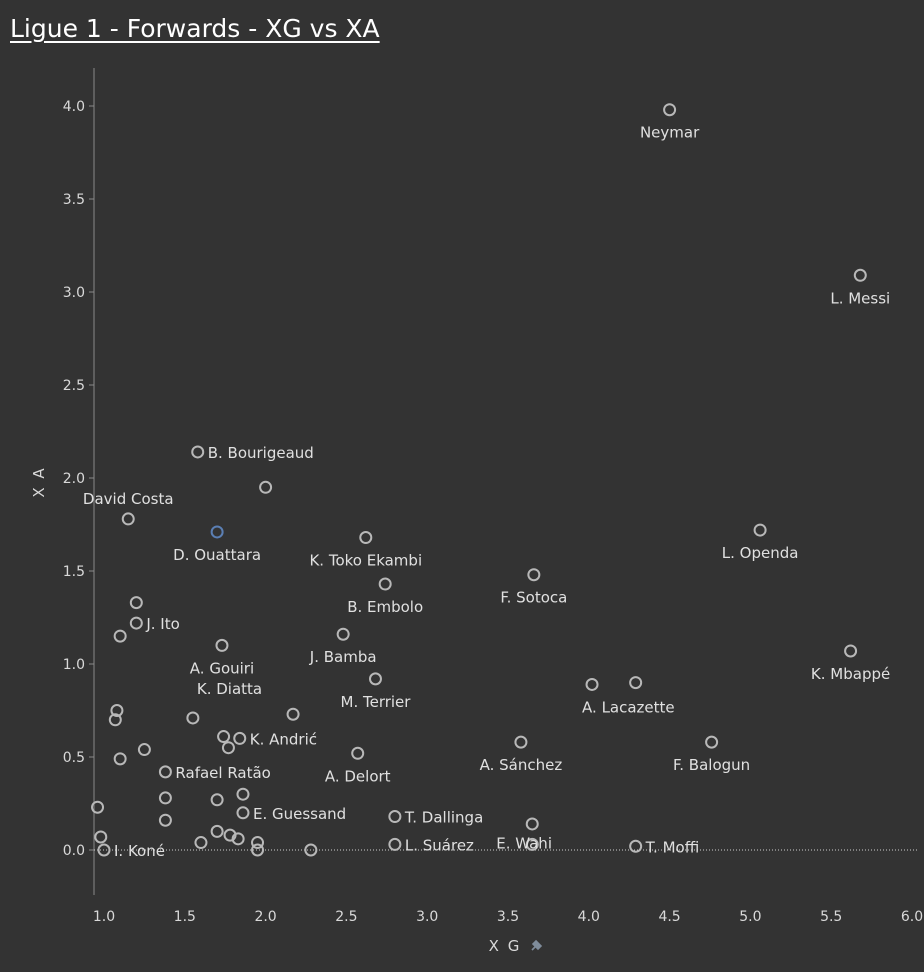  I want to click on point-label: T. Moffi, so click(672, 847).